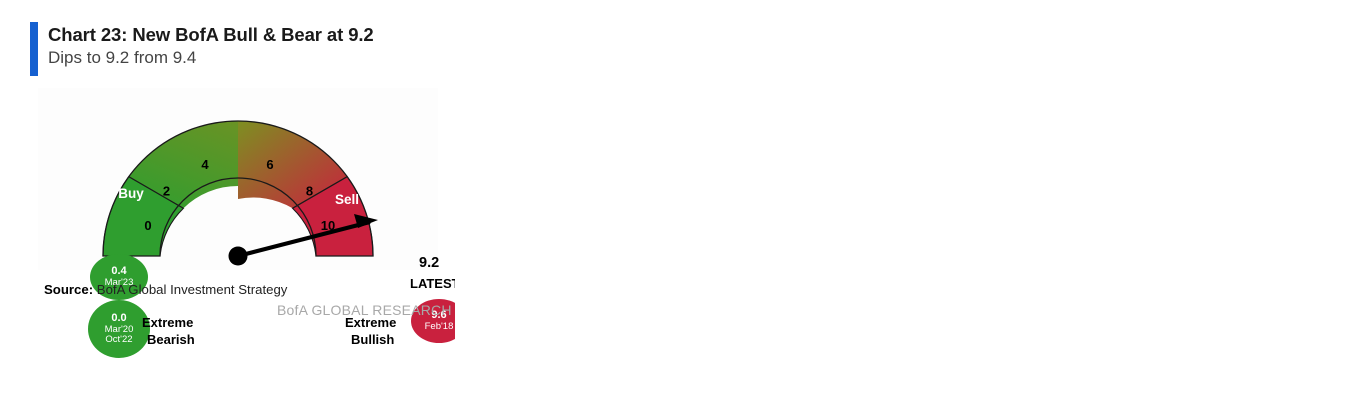  What do you see at coordinates (122, 57) in the screenshot?
I see `chart-23-subtitle: Dips to 9.2 from 9.4` at bounding box center [122, 57].